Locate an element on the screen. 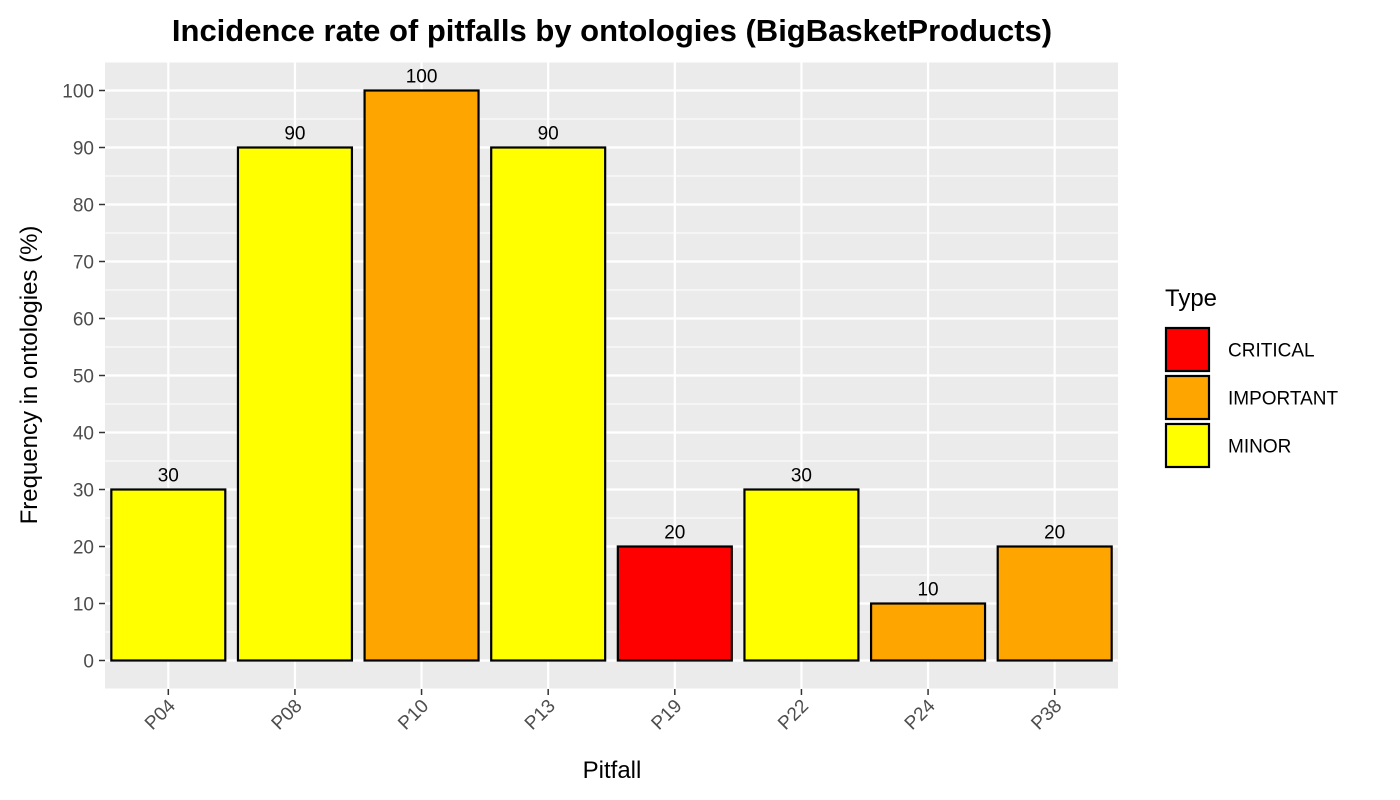 This screenshot has height=800, width=1400. legend-key-critical is located at coordinates (1187, 349).